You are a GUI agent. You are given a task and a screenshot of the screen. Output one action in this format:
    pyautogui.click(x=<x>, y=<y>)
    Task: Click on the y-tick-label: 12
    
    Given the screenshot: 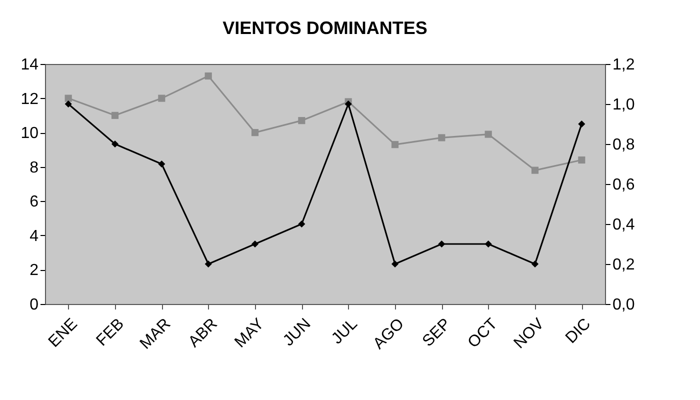 What is the action you would take?
    pyautogui.click(x=29, y=99)
    